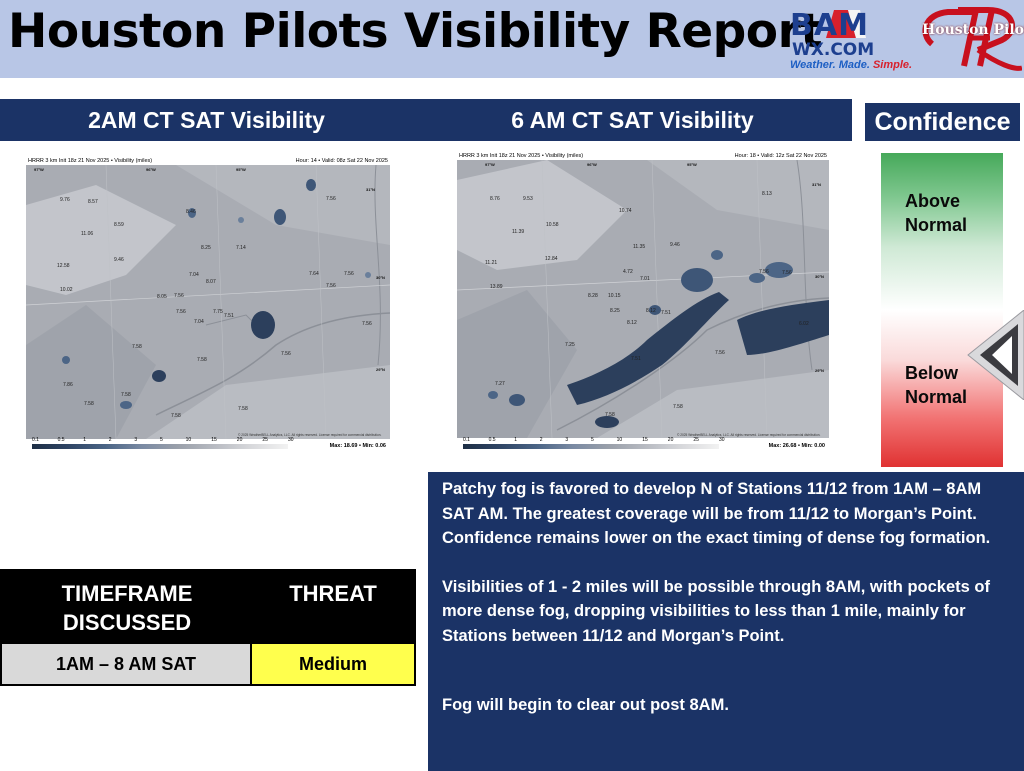  I want to click on svg-text: 7.01, so click(645, 279).